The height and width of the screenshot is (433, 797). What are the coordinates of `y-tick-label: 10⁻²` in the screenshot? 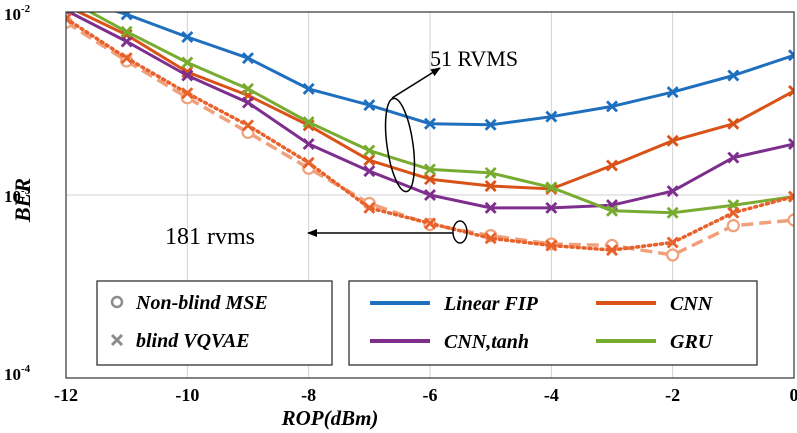 It's located at (17, 13).